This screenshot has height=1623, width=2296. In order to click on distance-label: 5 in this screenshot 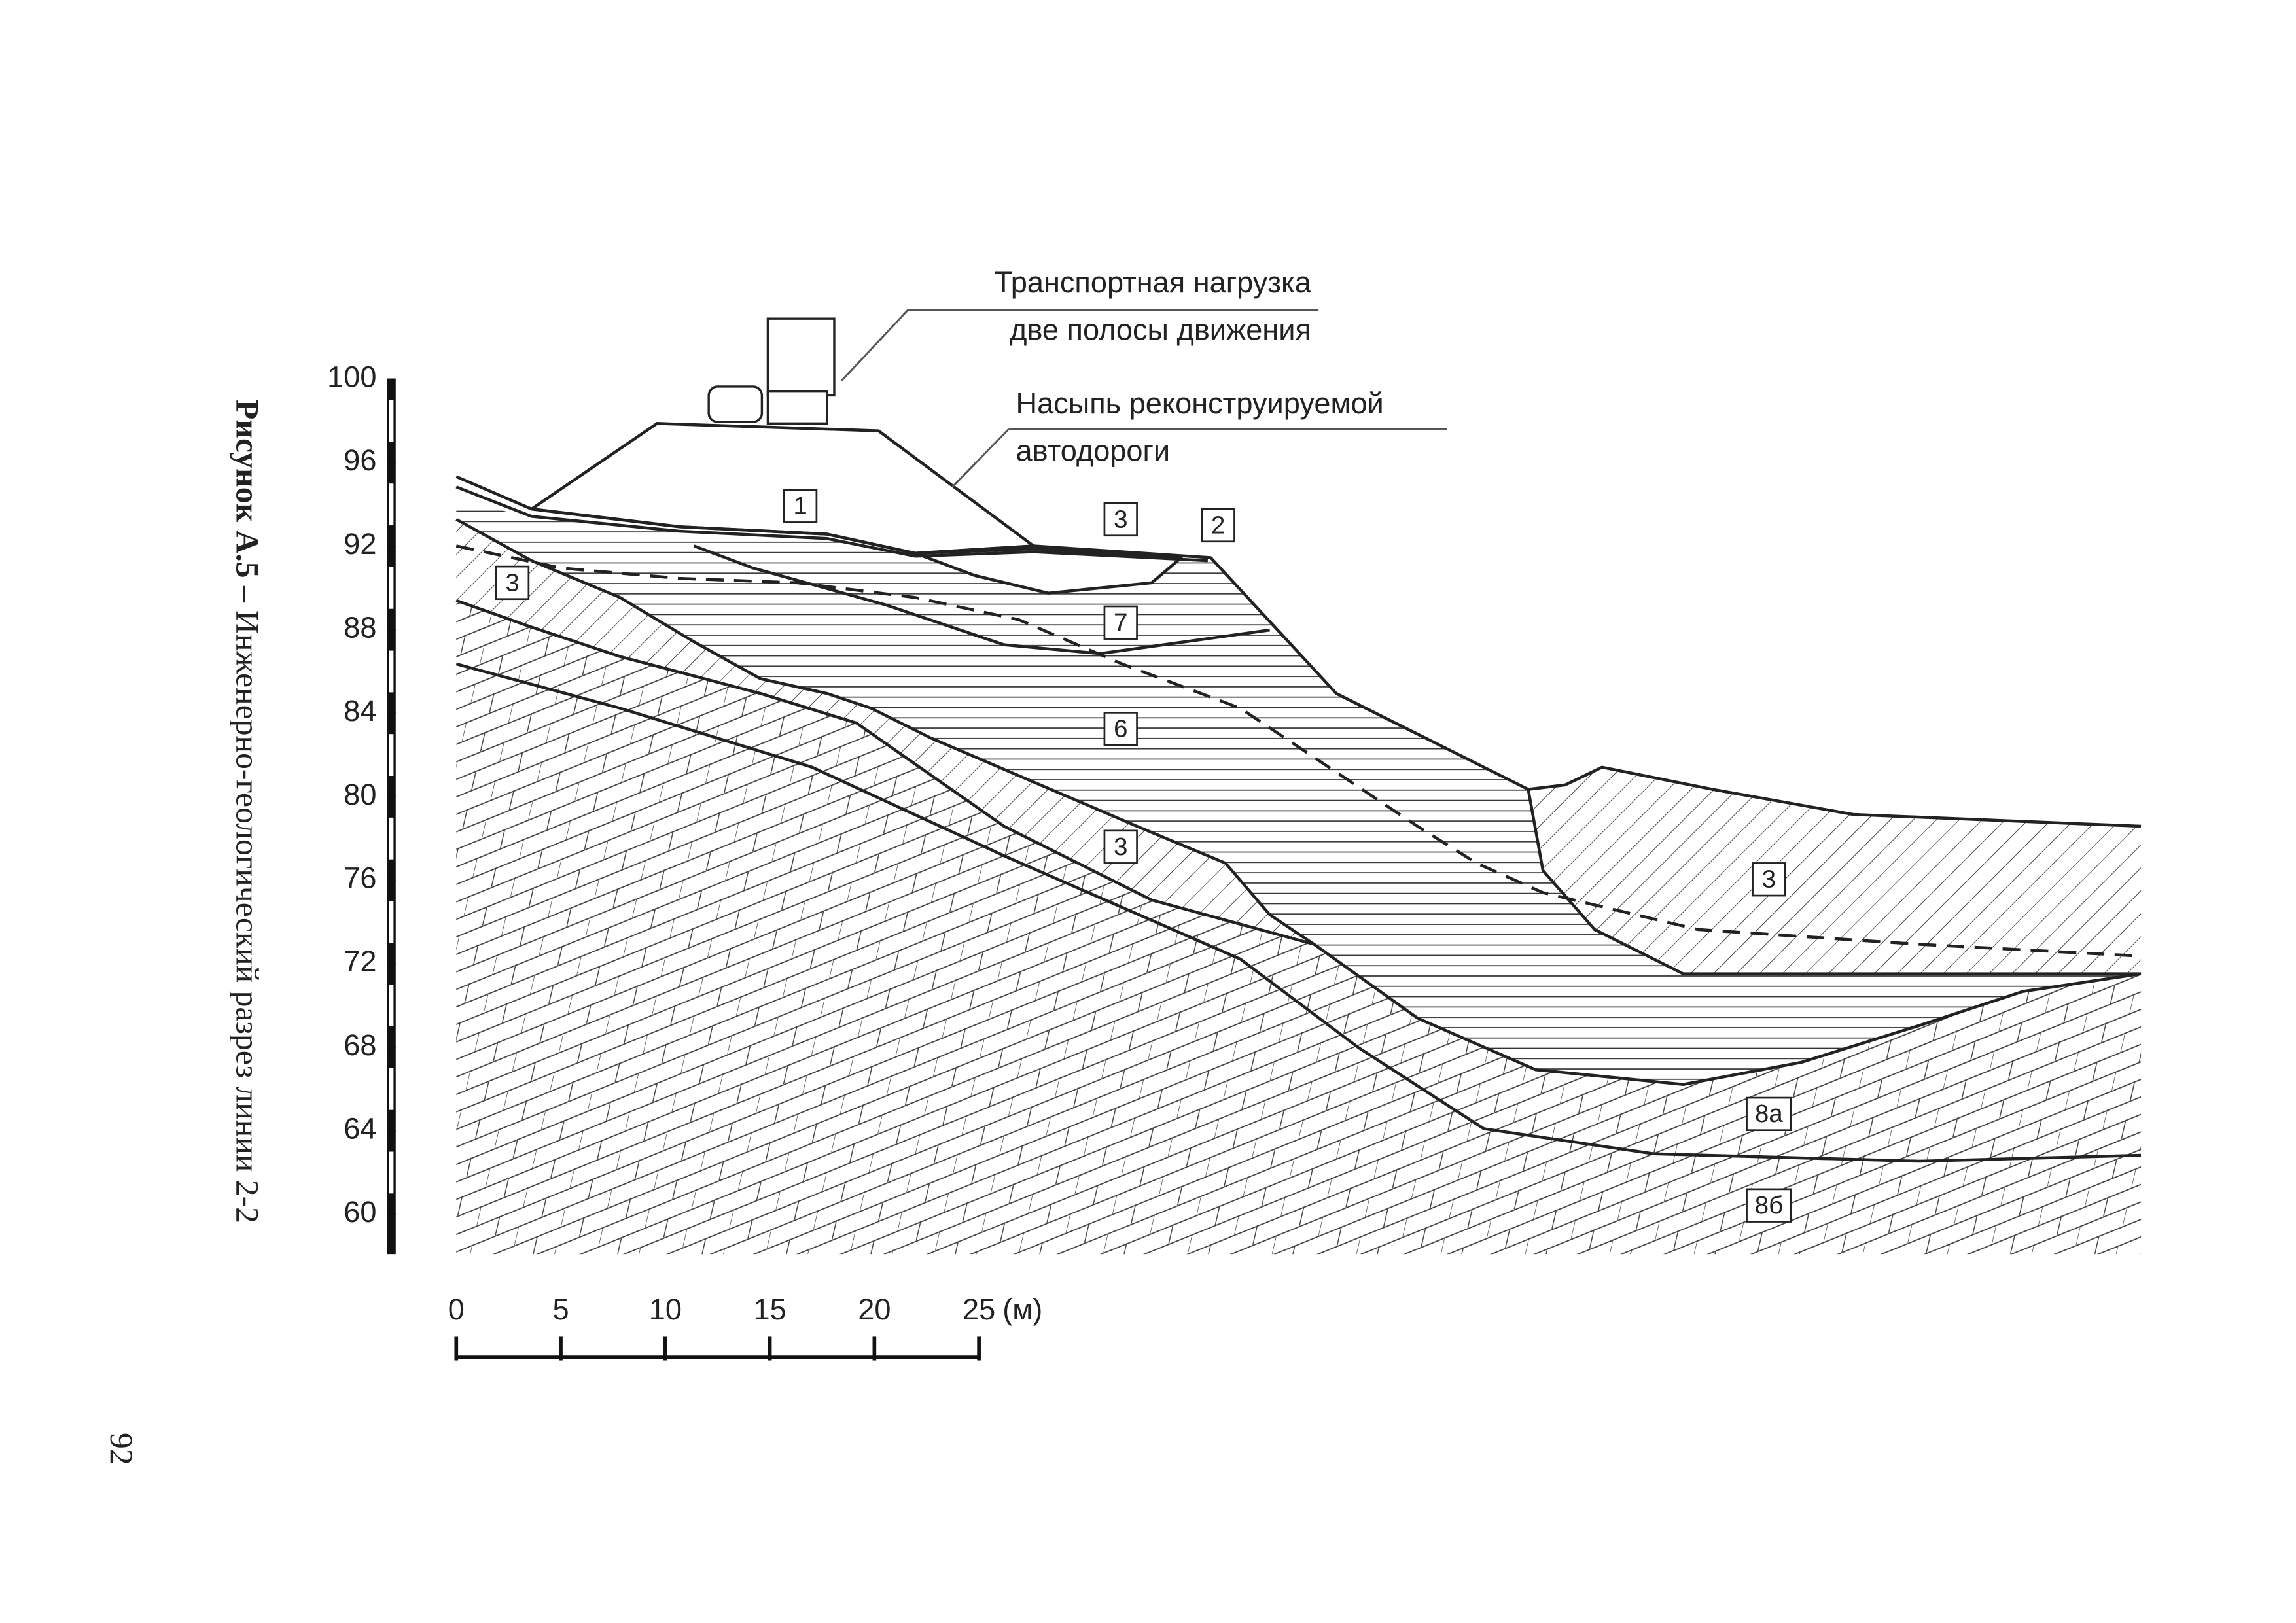, I will do `click(561, 1310)`.